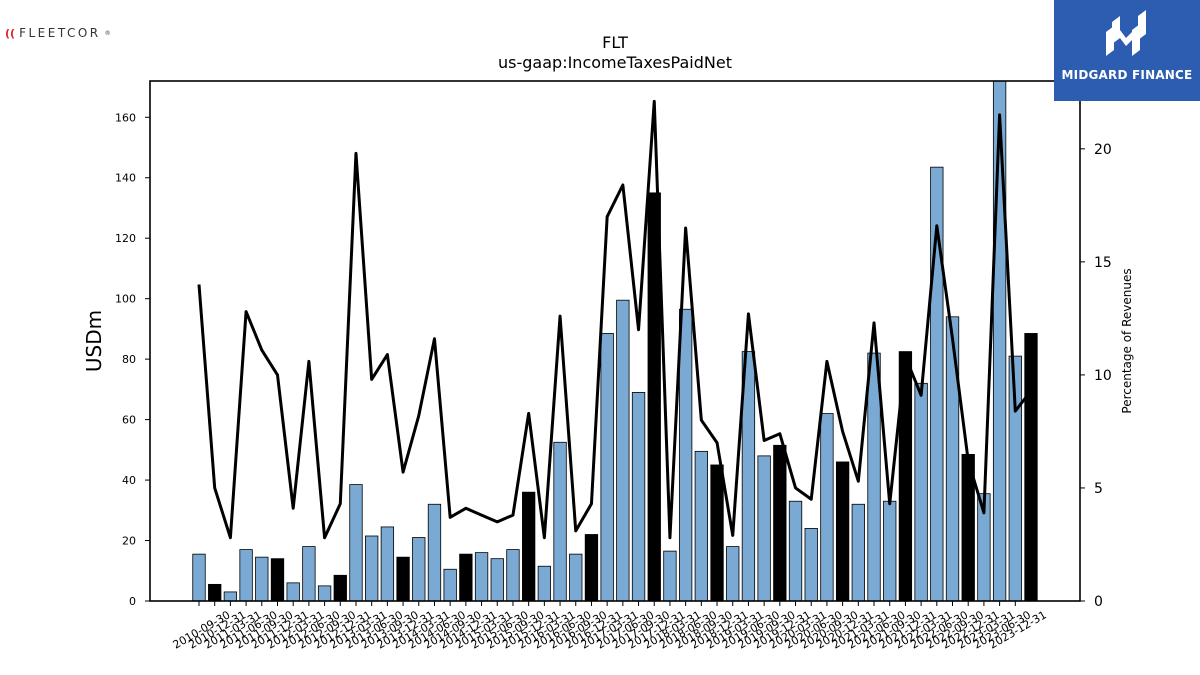 This screenshot has height=675, width=1200. I want to click on y2-tick-label: 10, so click(1103, 376).